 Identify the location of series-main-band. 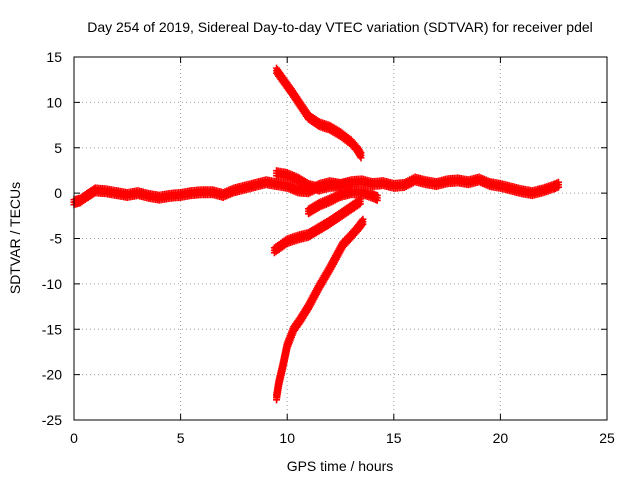
(316, 191).